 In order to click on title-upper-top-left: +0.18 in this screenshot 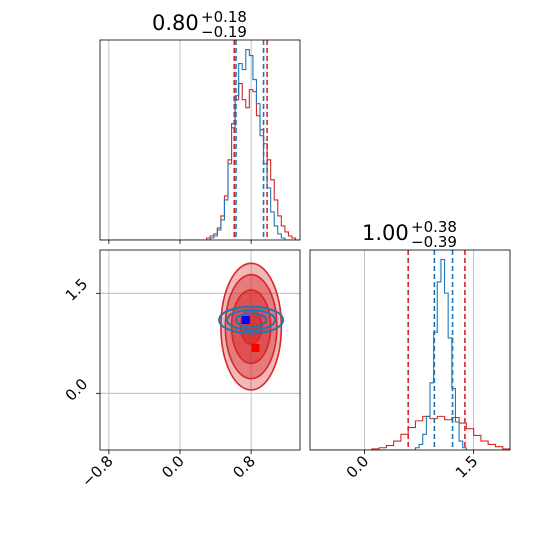, I will do `click(224, 17)`.